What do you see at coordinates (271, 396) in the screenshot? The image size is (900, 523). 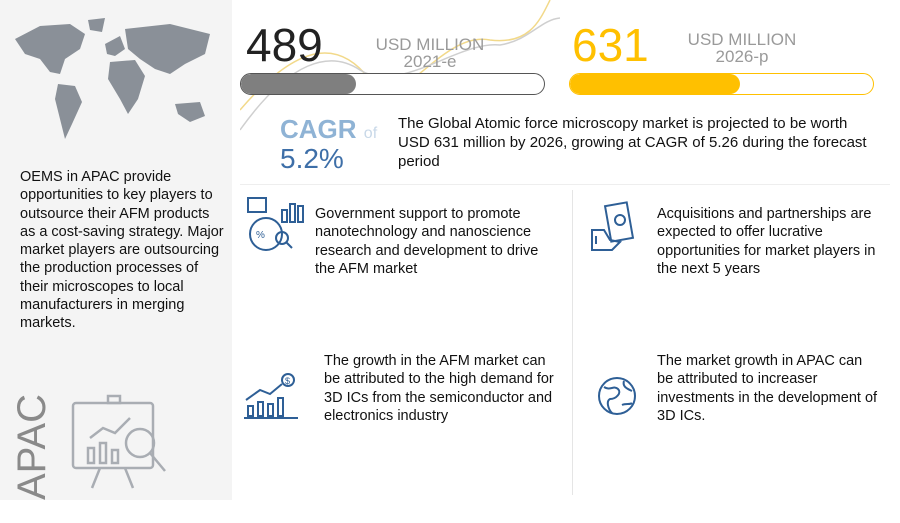 I see `growth-bar-chart-icon: $` at bounding box center [271, 396].